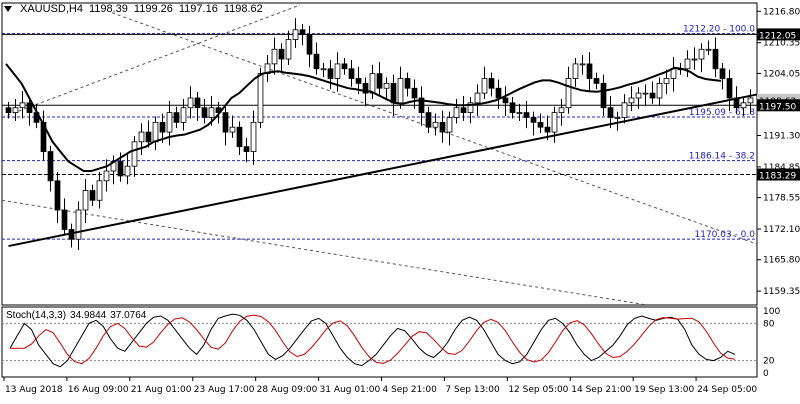 This screenshot has height=404, width=800. What do you see at coordinates (350, 390) in the screenshot?
I see `time-axis-label: 31 Aug 01:00` at bounding box center [350, 390].